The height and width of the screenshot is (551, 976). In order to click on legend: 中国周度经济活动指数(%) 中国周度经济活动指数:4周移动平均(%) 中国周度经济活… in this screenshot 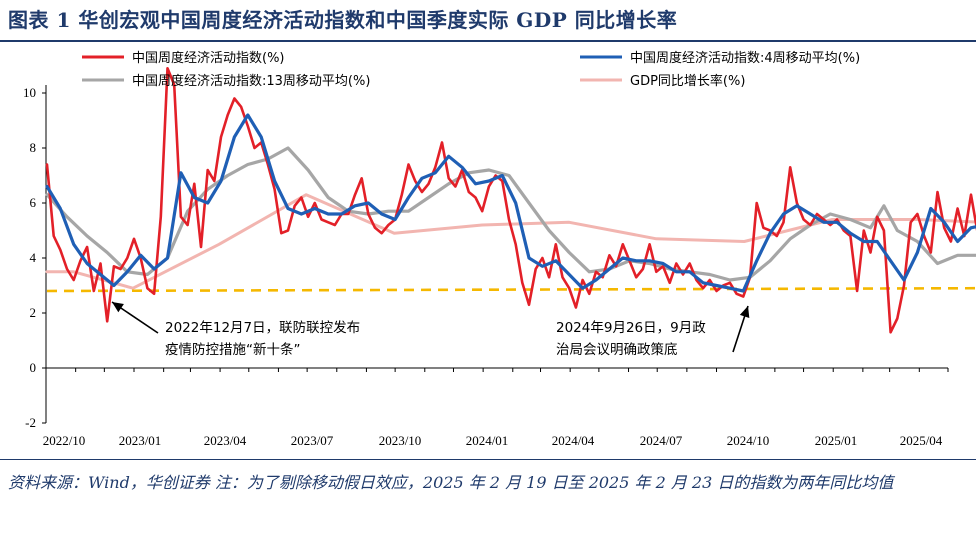, I will do `click(471, 69)`.